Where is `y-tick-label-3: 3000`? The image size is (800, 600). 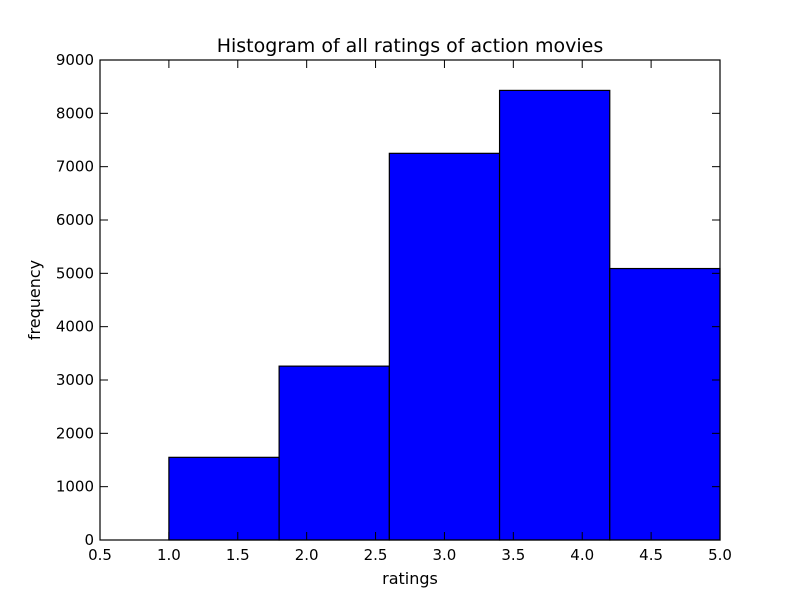 y-tick-label-3: 3000 is located at coordinates (75, 380).